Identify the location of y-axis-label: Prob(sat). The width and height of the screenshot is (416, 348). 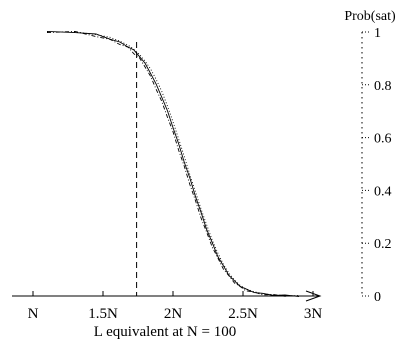
(370, 16).